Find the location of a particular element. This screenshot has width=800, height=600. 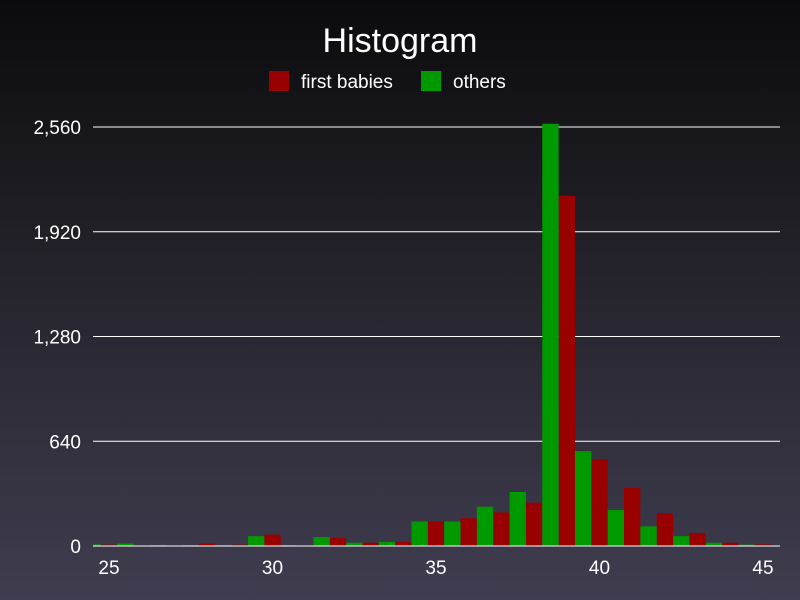

legend-label-others: others is located at coordinates (479, 82).